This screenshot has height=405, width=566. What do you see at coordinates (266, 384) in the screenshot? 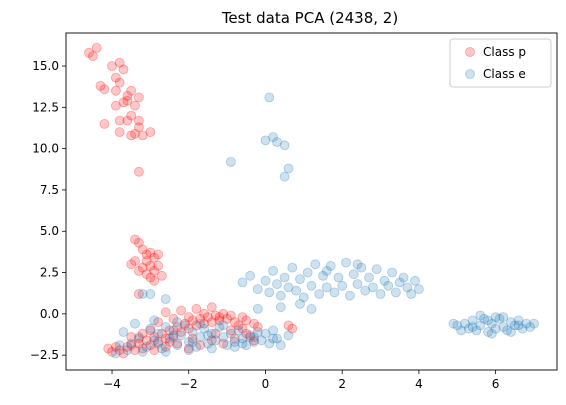
I see `x-tick-label: 0` at bounding box center [266, 384].